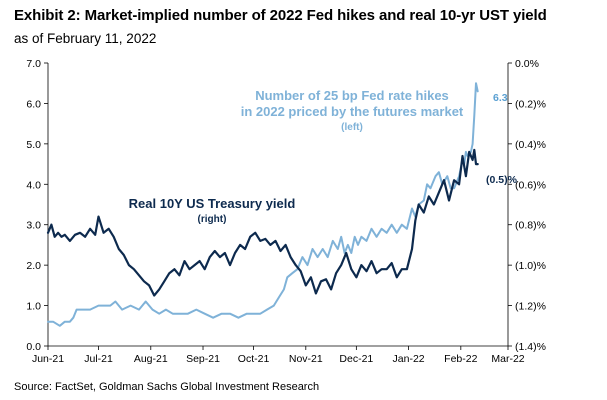  I want to click on left-tick-label: 6.0, so click(33, 104).